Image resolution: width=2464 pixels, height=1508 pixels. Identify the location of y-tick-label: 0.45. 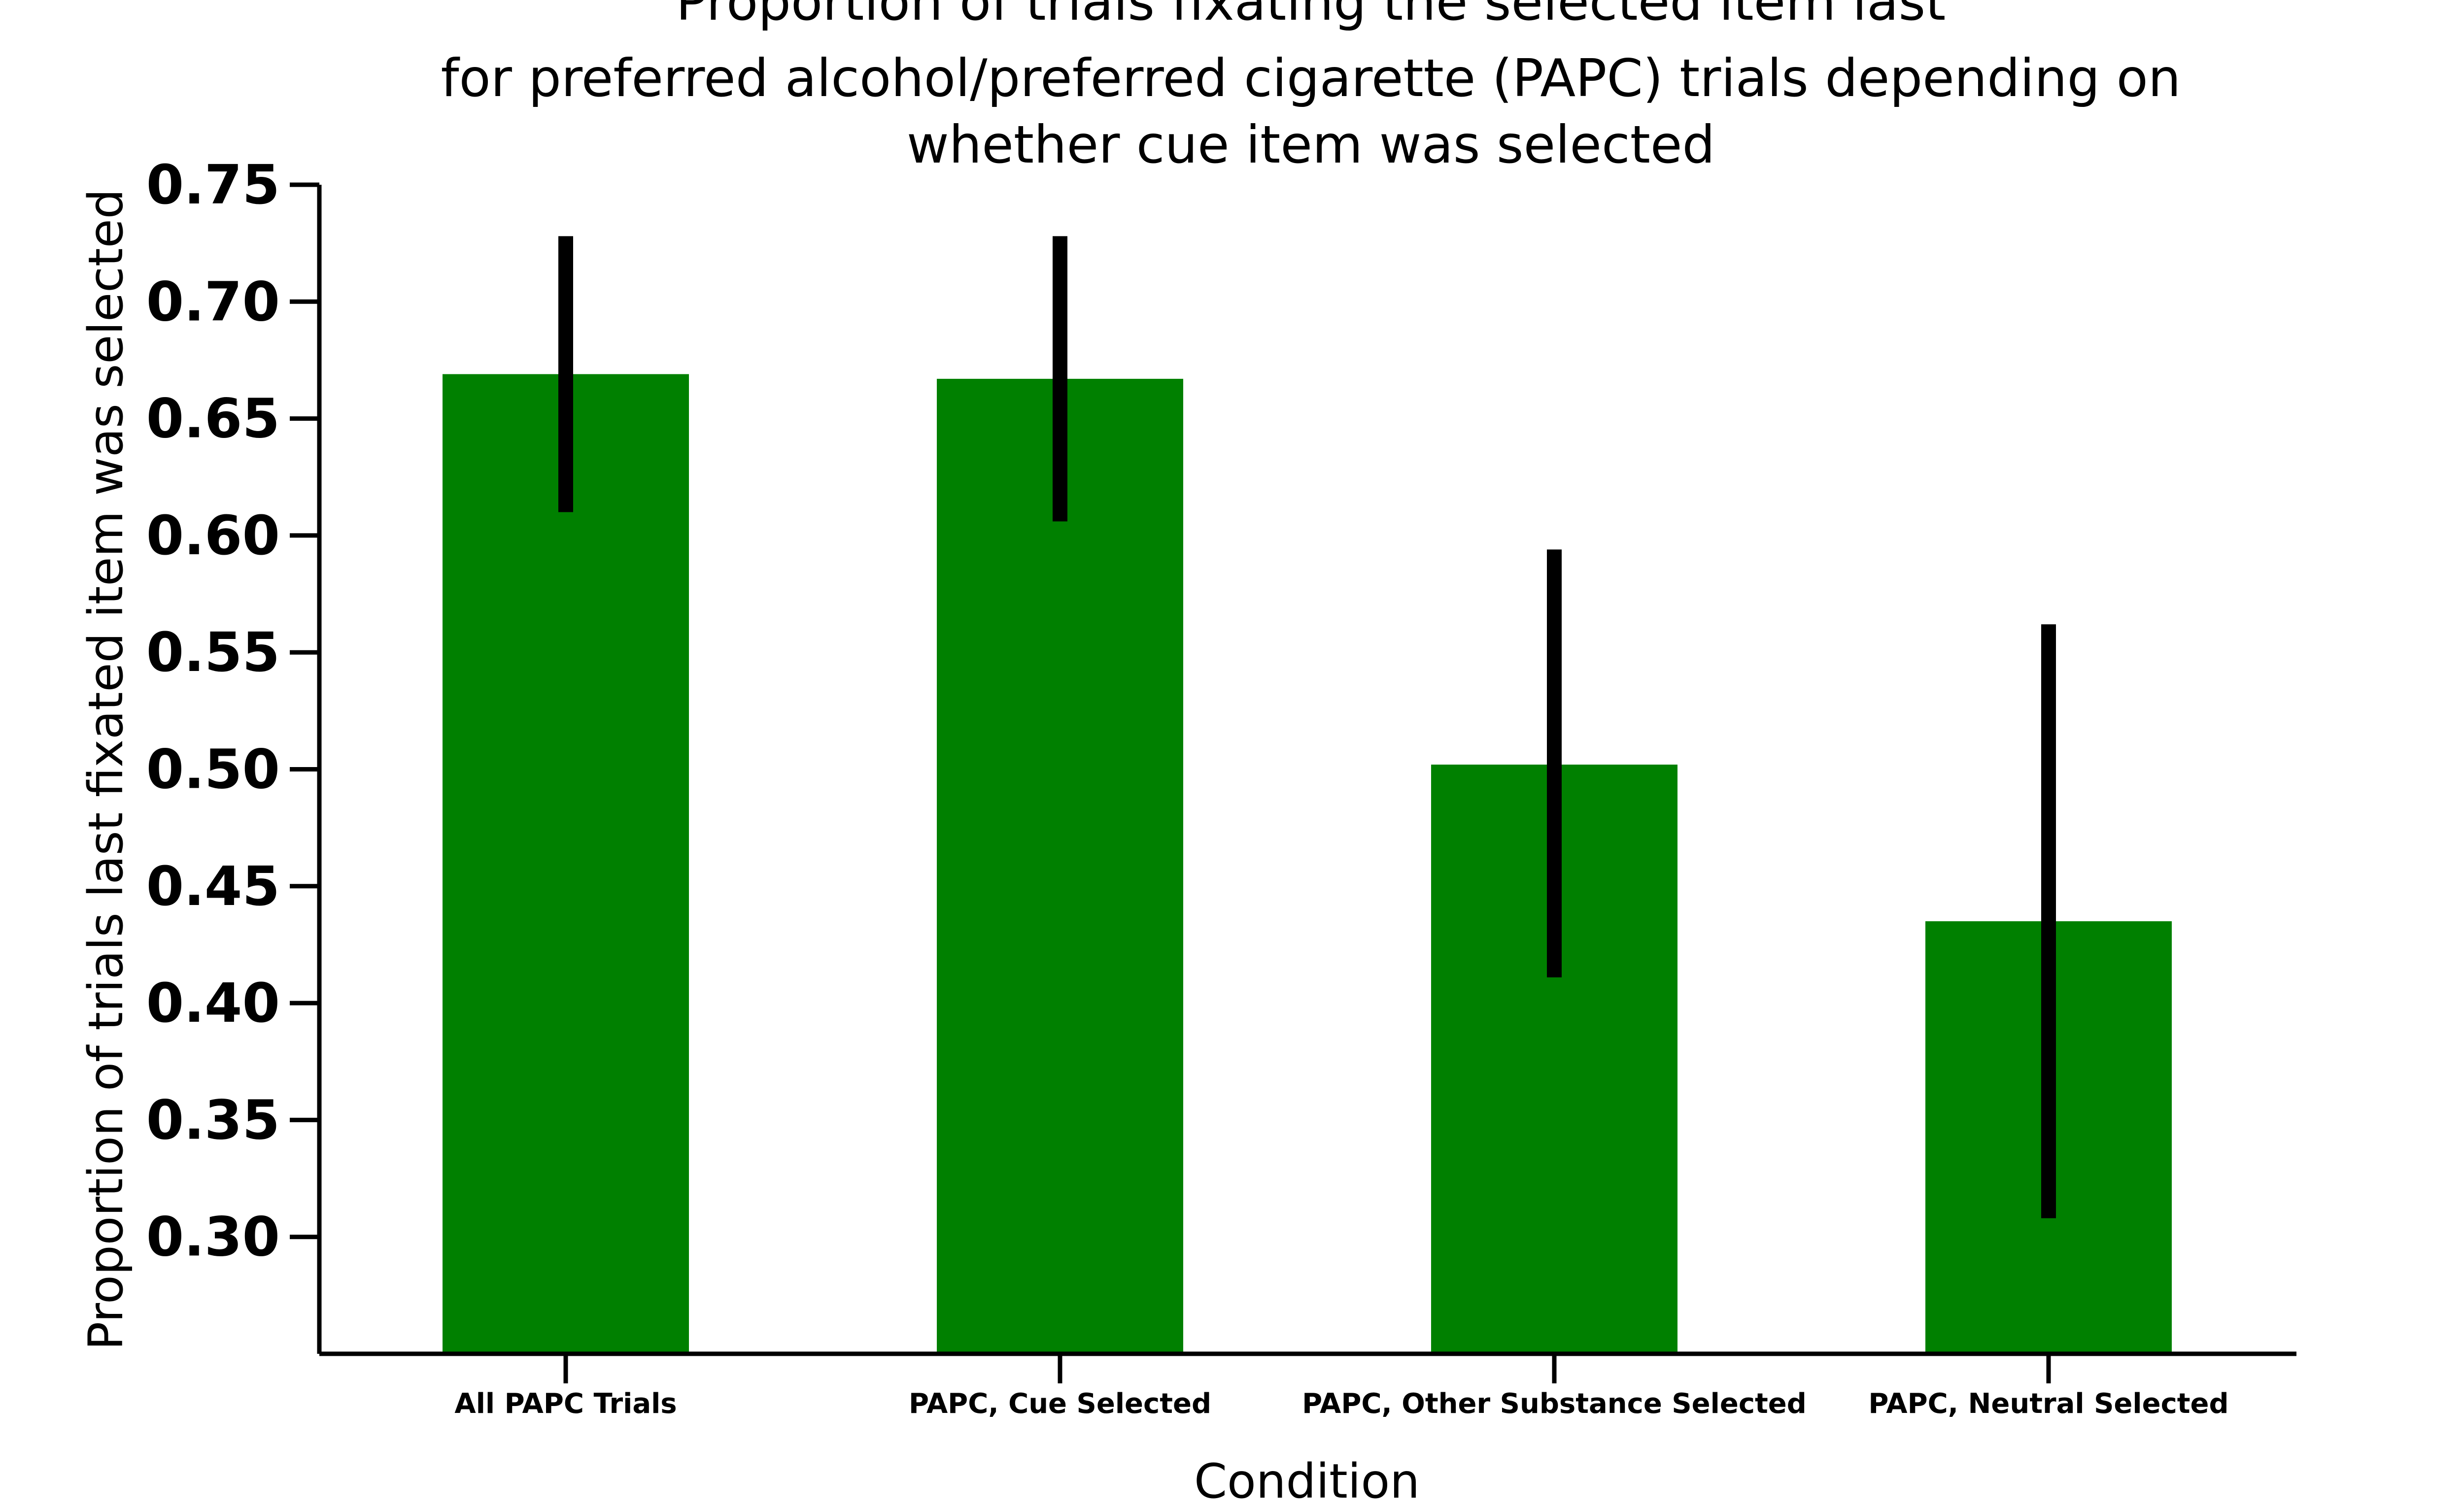
(213, 886).